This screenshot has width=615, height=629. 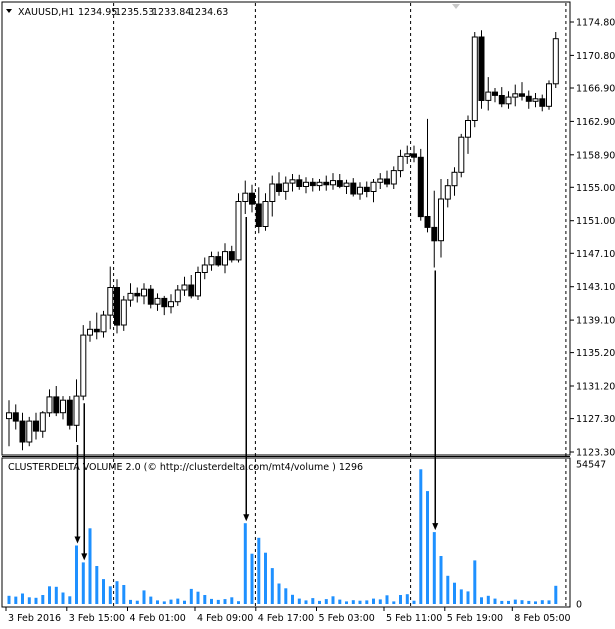 What do you see at coordinates (591, 535) in the screenshot?
I see `volume-scale: 54547 0` at bounding box center [591, 535].